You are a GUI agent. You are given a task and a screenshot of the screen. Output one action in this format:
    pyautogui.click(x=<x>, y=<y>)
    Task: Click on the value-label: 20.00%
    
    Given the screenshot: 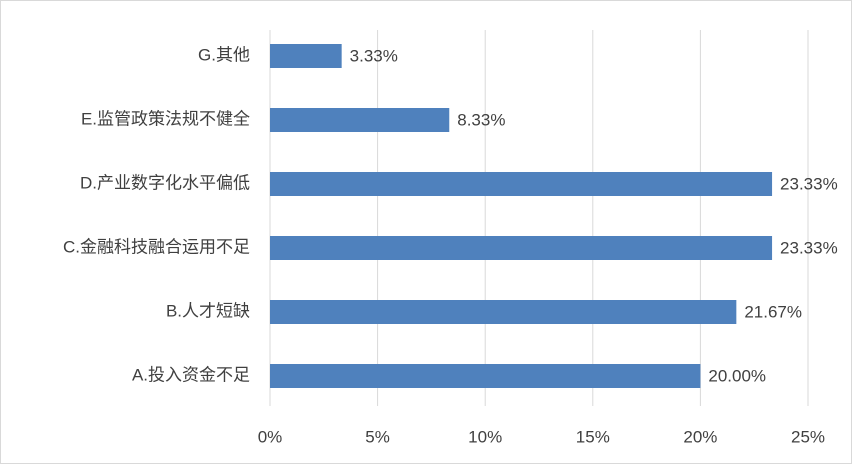 What is the action you would take?
    pyautogui.click(x=737, y=375)
    